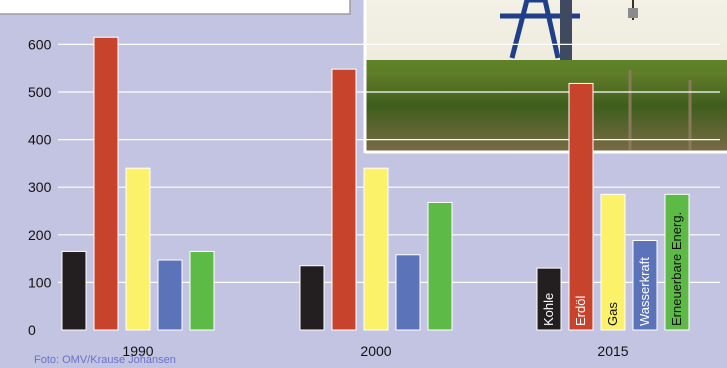 The width and height of the screenshot is (727, 368). I want to click on x-axis-labels: 1990 2000 2015, so click(375, 351).